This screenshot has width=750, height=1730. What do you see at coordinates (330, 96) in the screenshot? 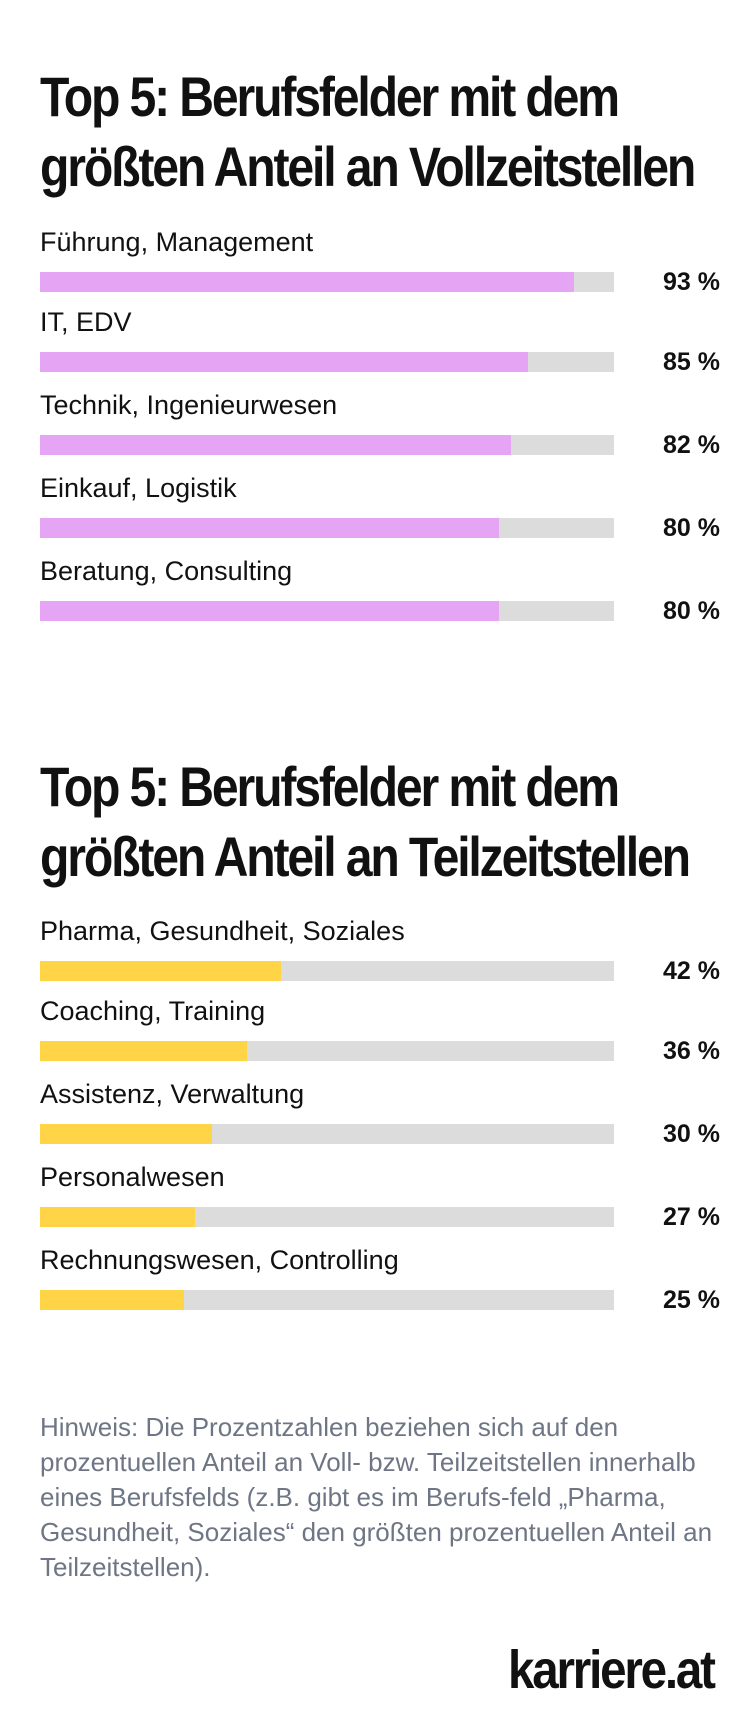
I see `fulltime-title-line-1: Top 5: Berufsfelder mit dem` at bounding box center [330, 96].